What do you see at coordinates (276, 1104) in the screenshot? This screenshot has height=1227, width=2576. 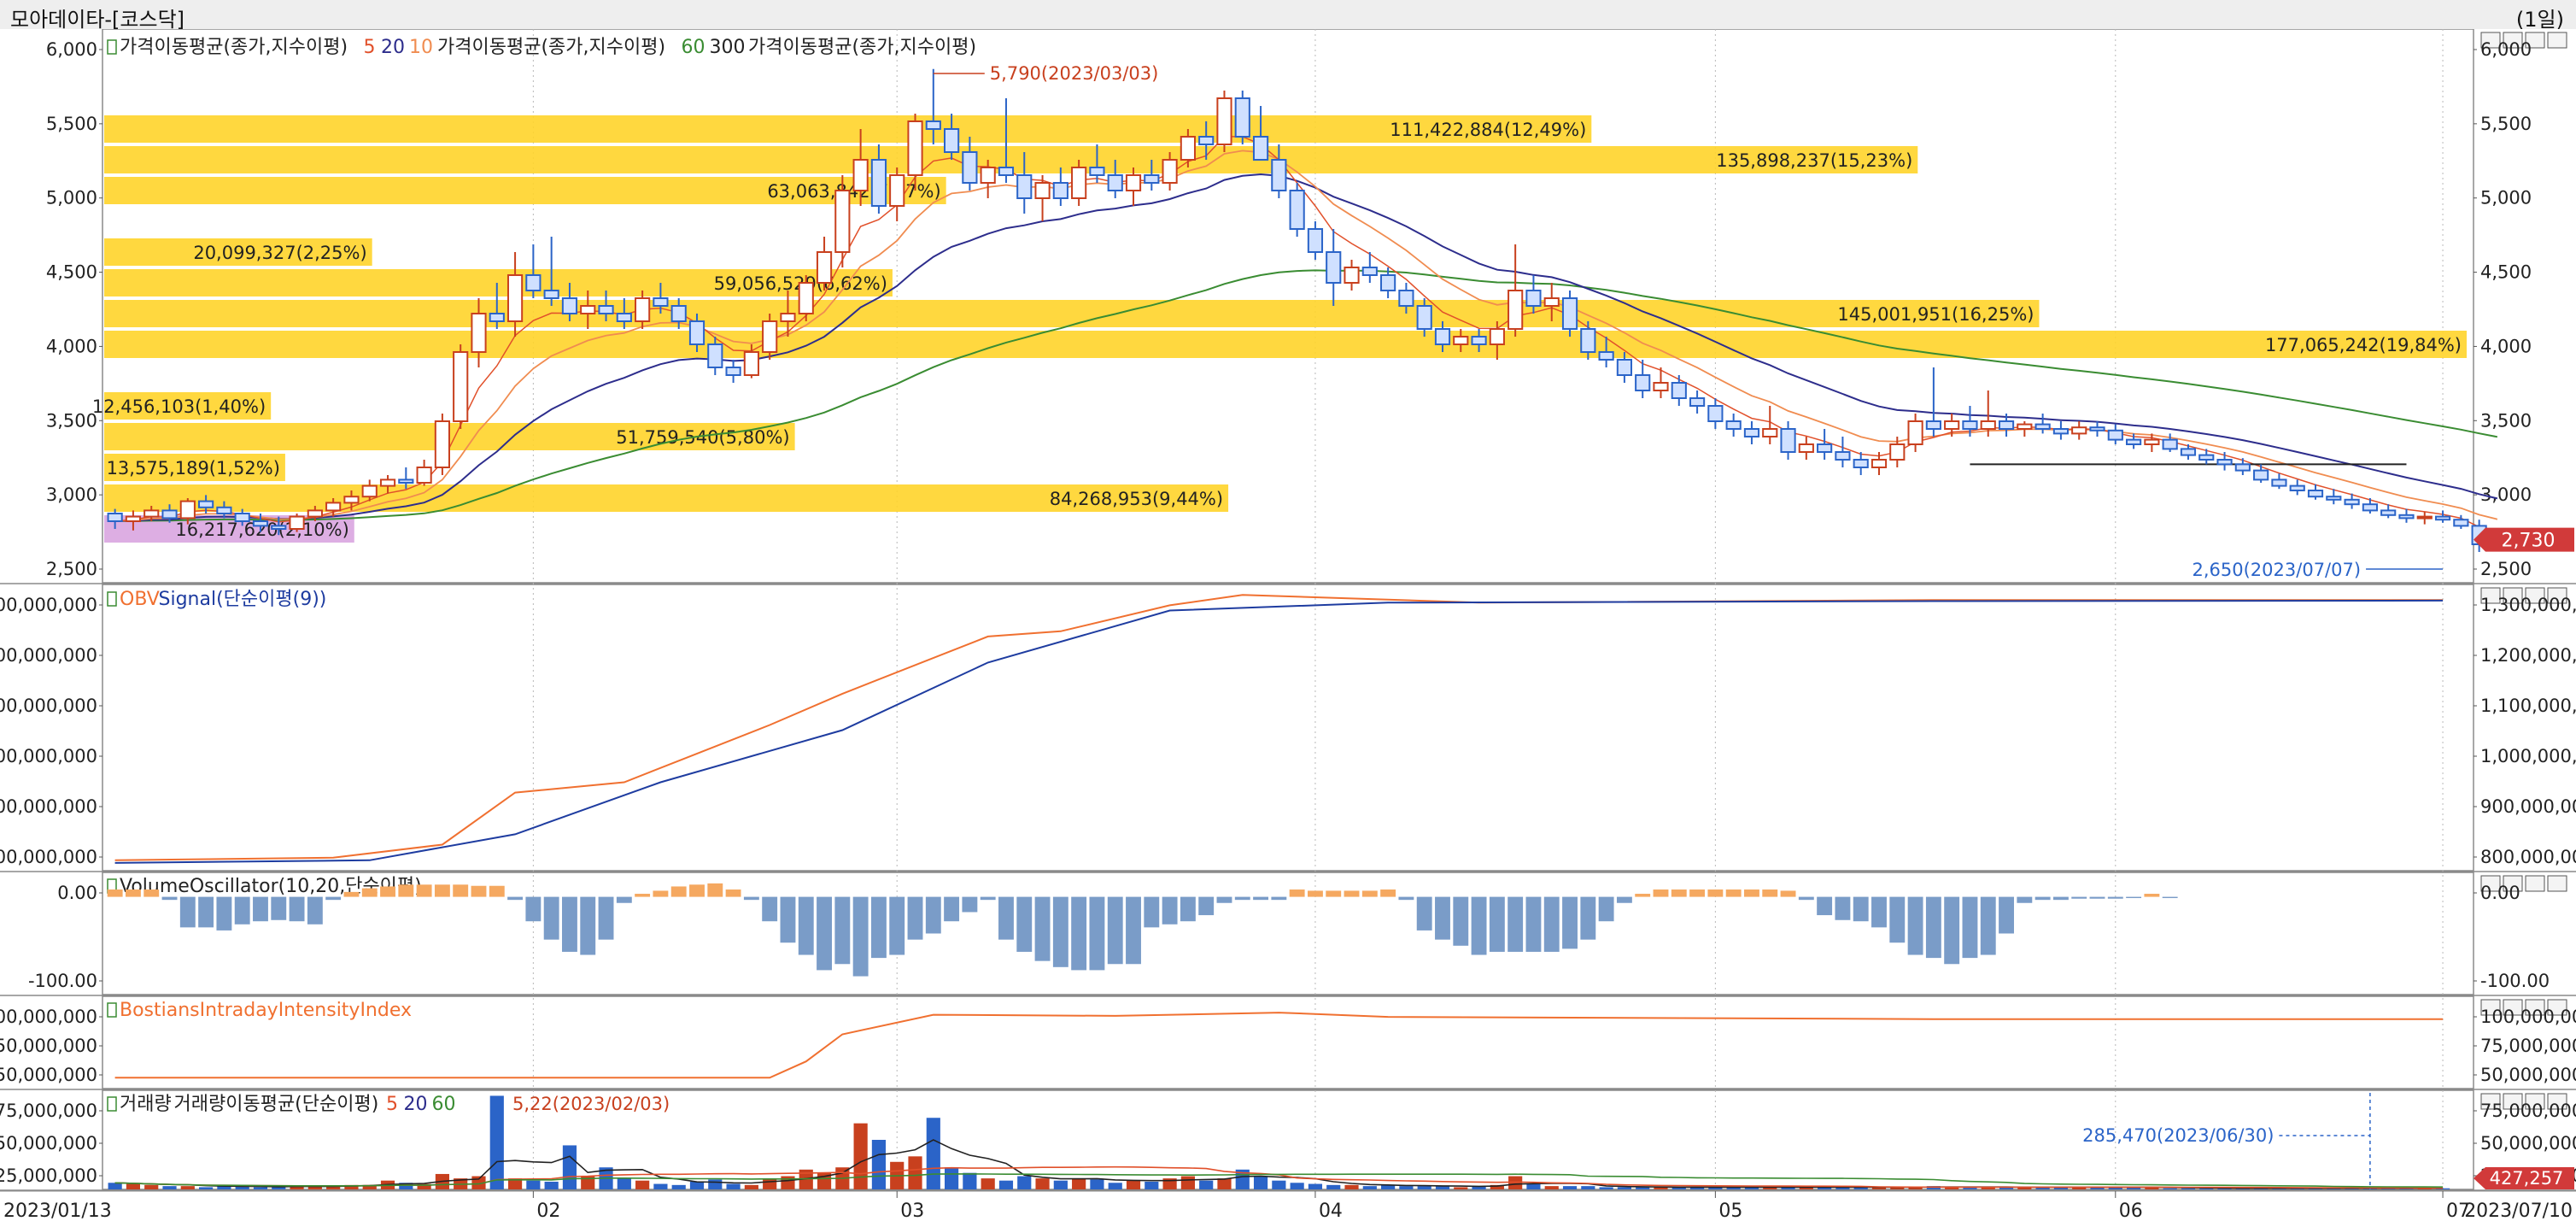 I see `legend-entry: 거래량이동평균(단순이평)` at bounding box center [276, 1104].